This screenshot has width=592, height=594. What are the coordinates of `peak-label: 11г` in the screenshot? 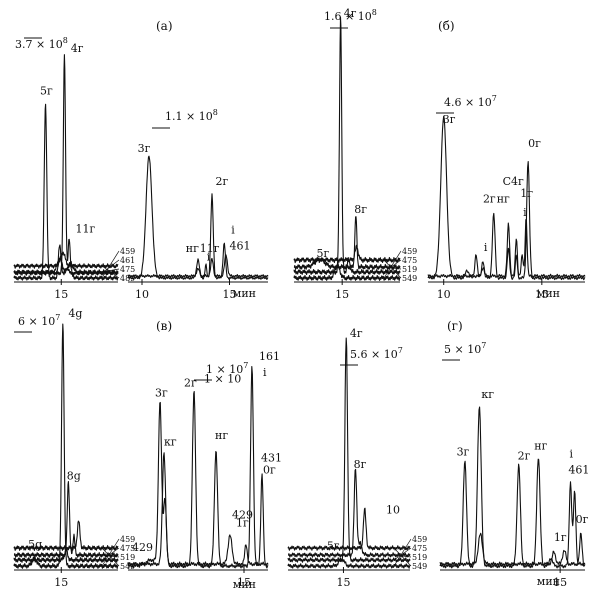 It's located at (85, 229).